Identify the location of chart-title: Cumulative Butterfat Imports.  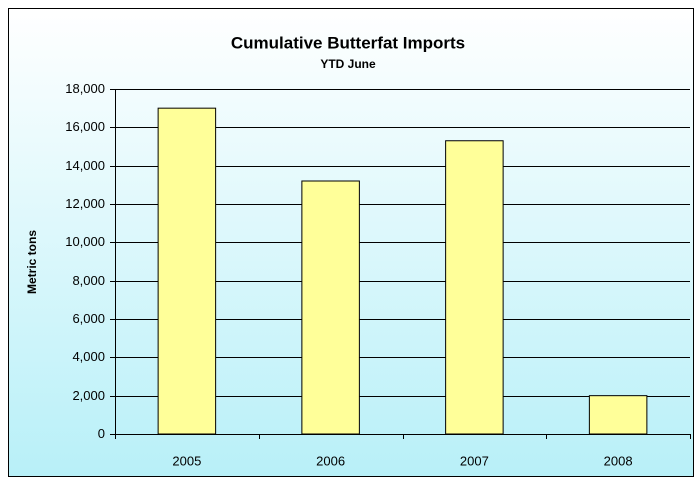
(348, 42).